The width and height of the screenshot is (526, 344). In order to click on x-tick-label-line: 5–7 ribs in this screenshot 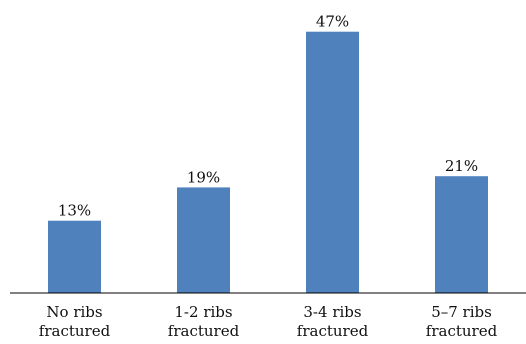, I will do `click(461, 312)`.